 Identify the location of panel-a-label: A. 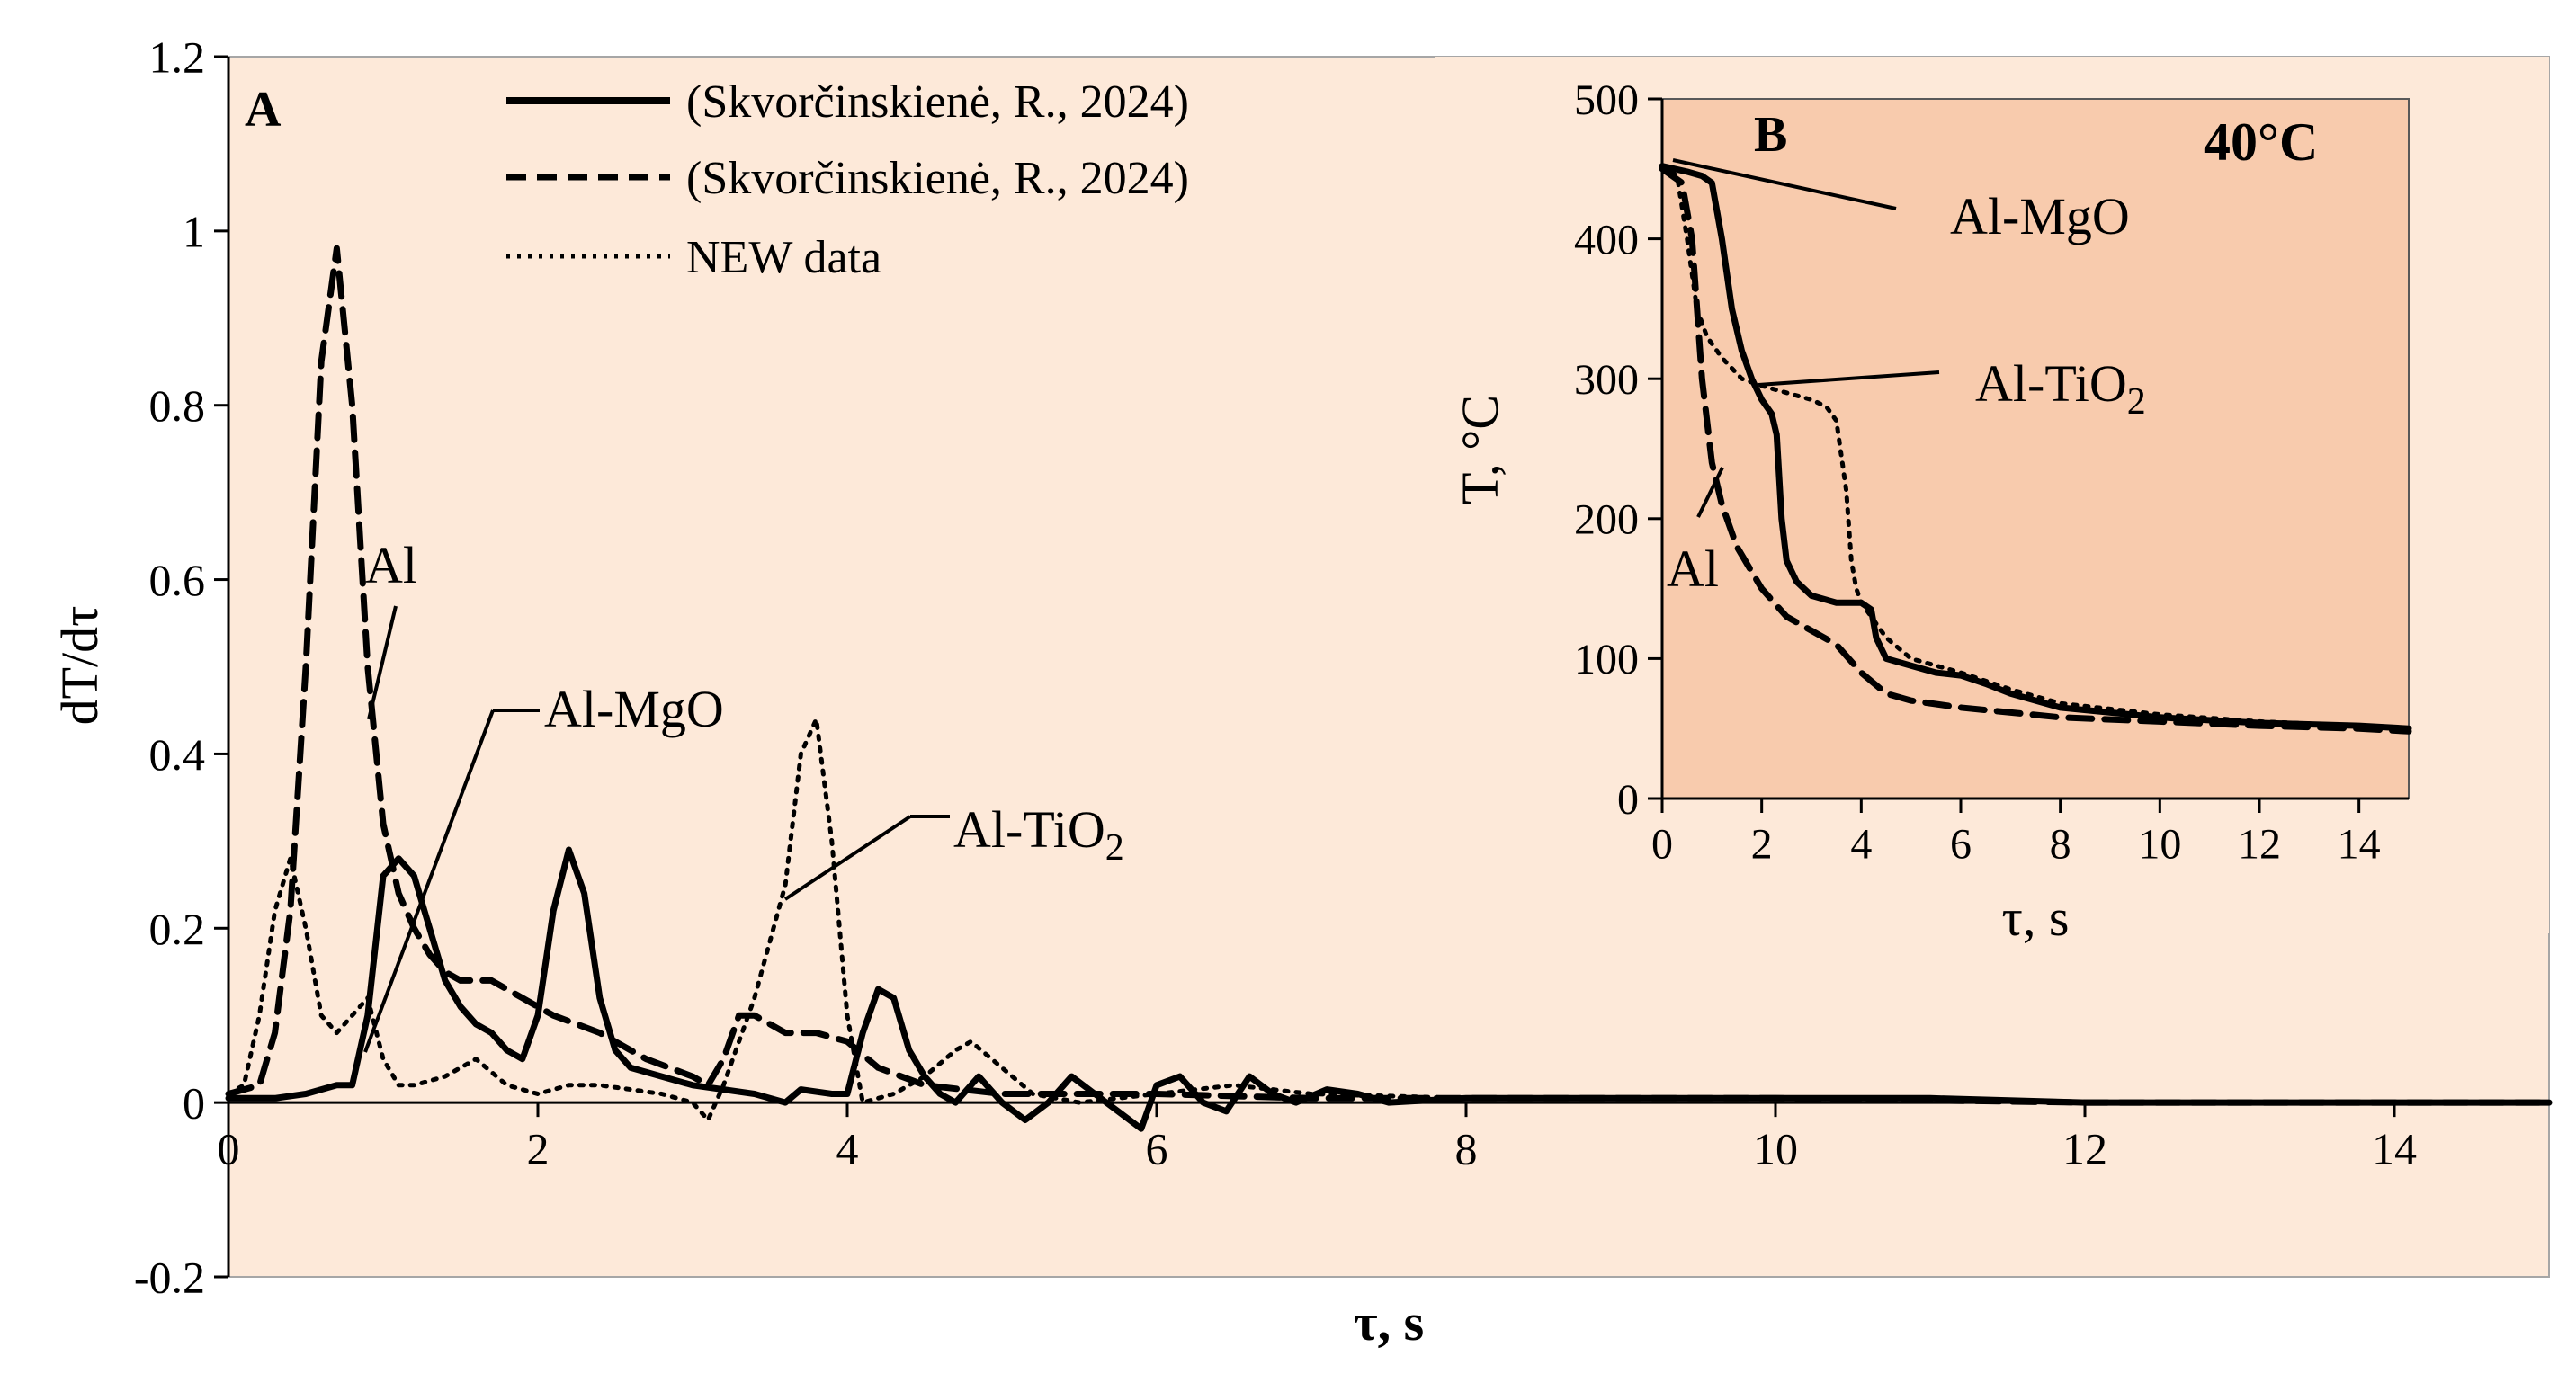
(263, 110).